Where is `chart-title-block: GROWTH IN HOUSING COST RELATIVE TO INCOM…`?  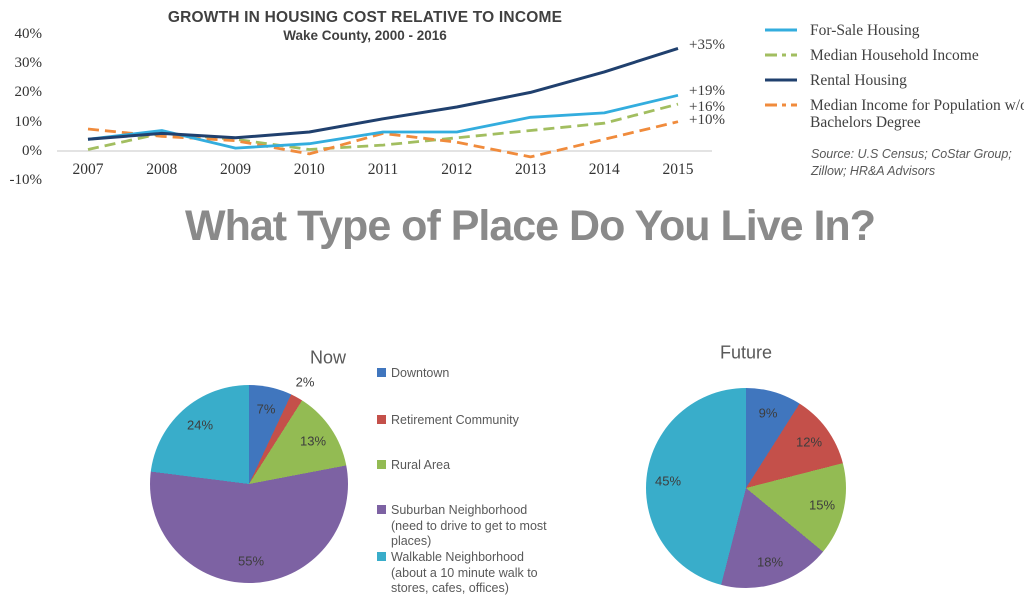 chart-title-block: GROWTH IN HOUSING COST RELATIVE TO INCOM… is located at coordinates (365, 26).